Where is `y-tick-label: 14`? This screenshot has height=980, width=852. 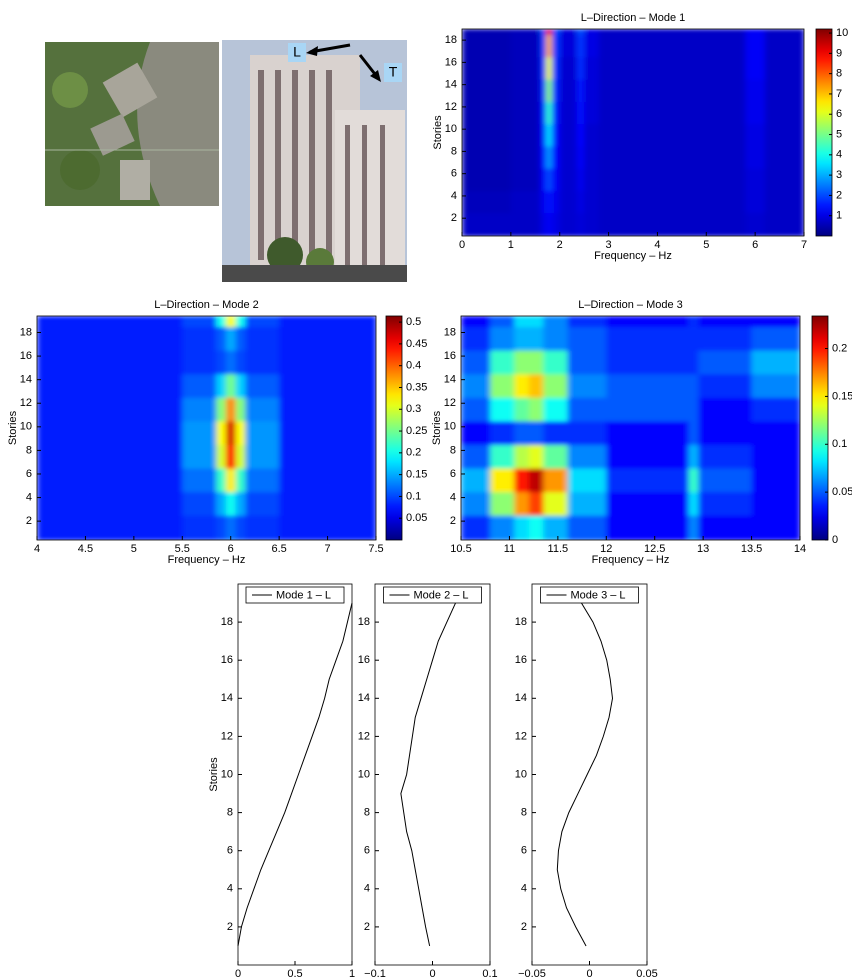
y-tick-label: 14 is located at coordinates (364, 698).